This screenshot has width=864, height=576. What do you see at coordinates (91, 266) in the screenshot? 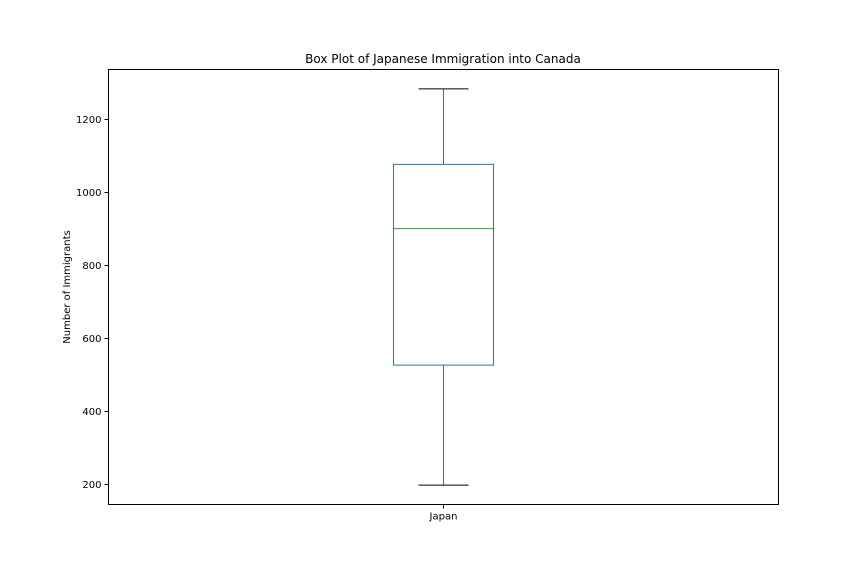
I see `y-tick-label: 800` at bounding box center [91, 266].